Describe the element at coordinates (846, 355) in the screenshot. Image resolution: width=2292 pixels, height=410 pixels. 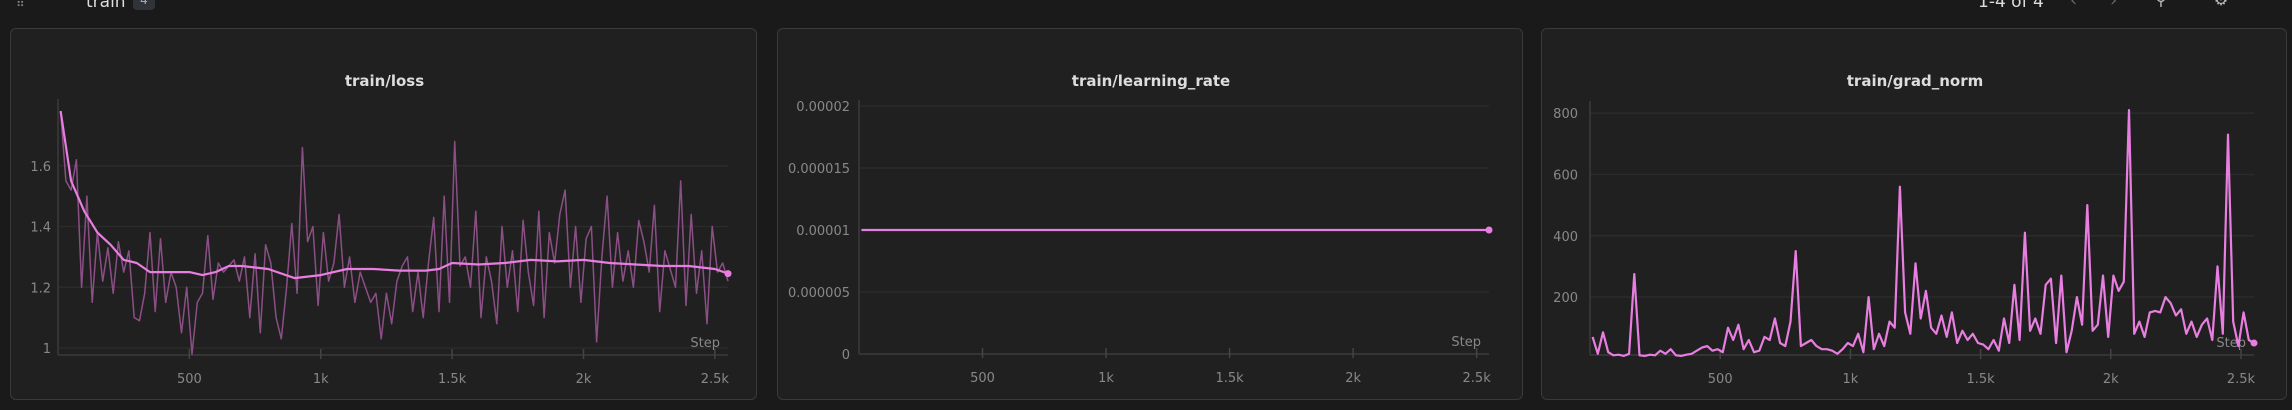
I see `y-tick-label: 0` at that location.